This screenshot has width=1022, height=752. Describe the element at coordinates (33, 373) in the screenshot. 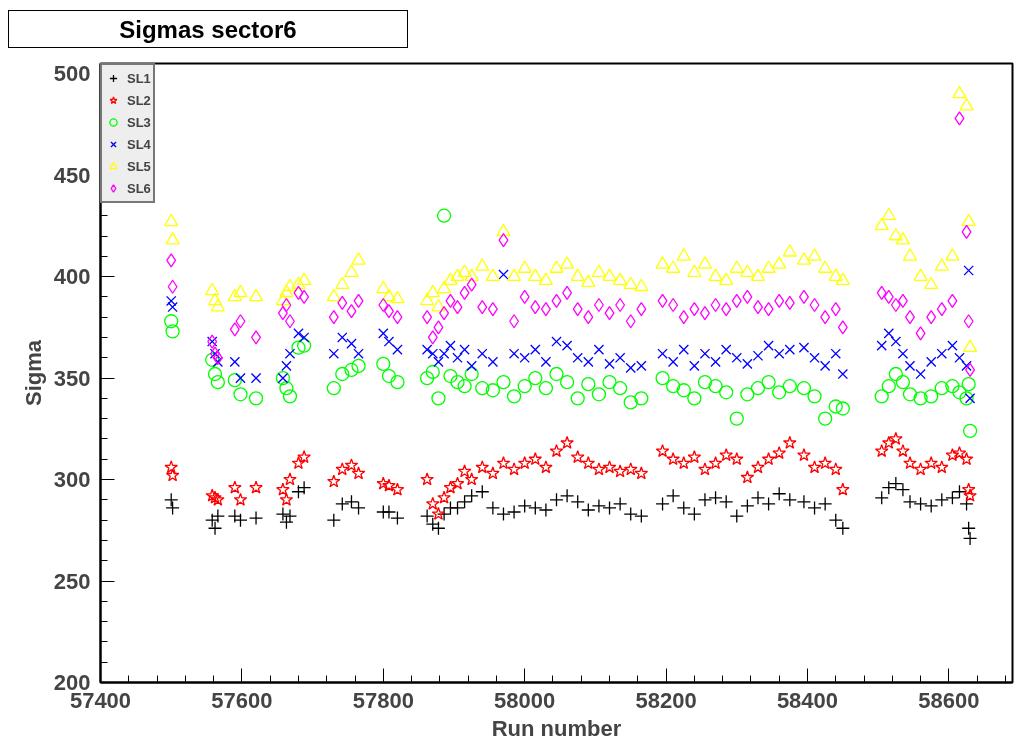

I see `y-axis-title: Sigma` at that location.